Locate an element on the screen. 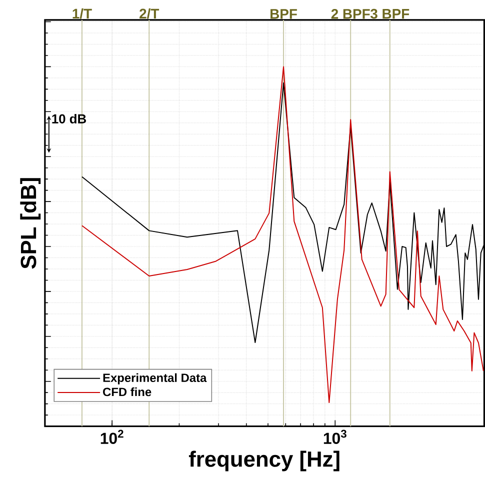 The image size is (485, 482). x-tick-label: 10$^{2}$ is located at coordinates (112, 437).